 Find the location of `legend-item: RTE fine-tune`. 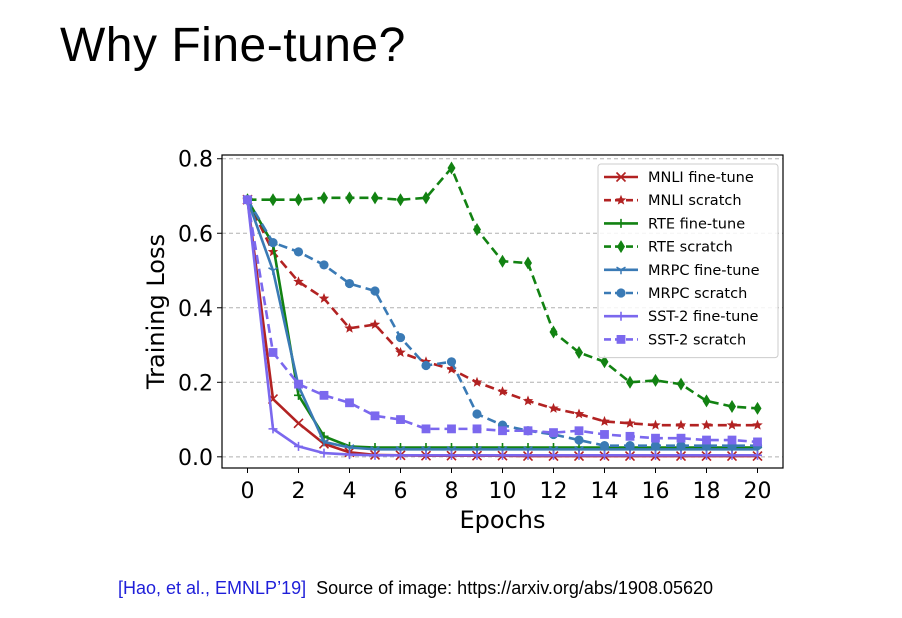

legend-item: RTE fine-tune is located at coordinates (674, 224).